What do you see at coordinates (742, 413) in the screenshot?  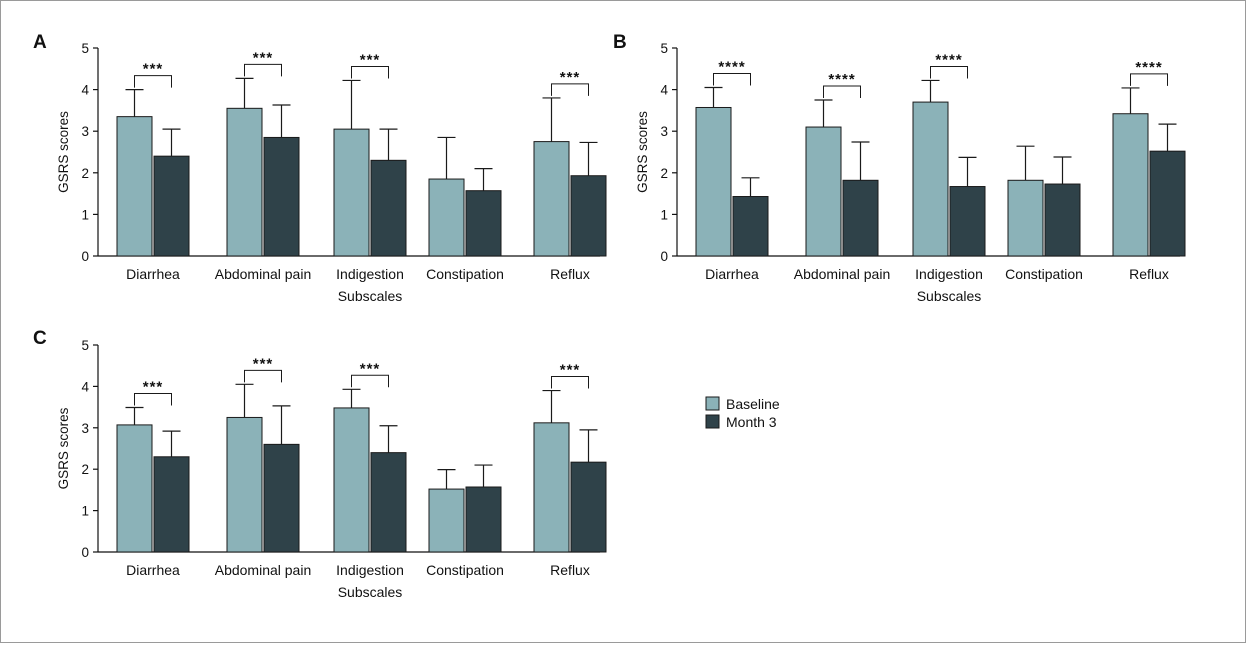 I see `legend: Baseline Month 3` at bounding box center [742, 413].